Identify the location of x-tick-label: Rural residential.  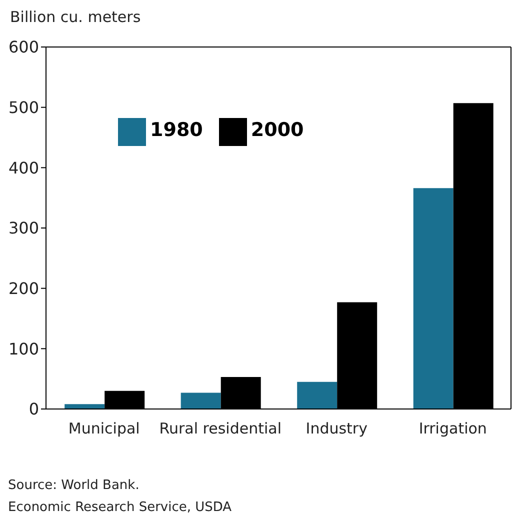
(220, 429).